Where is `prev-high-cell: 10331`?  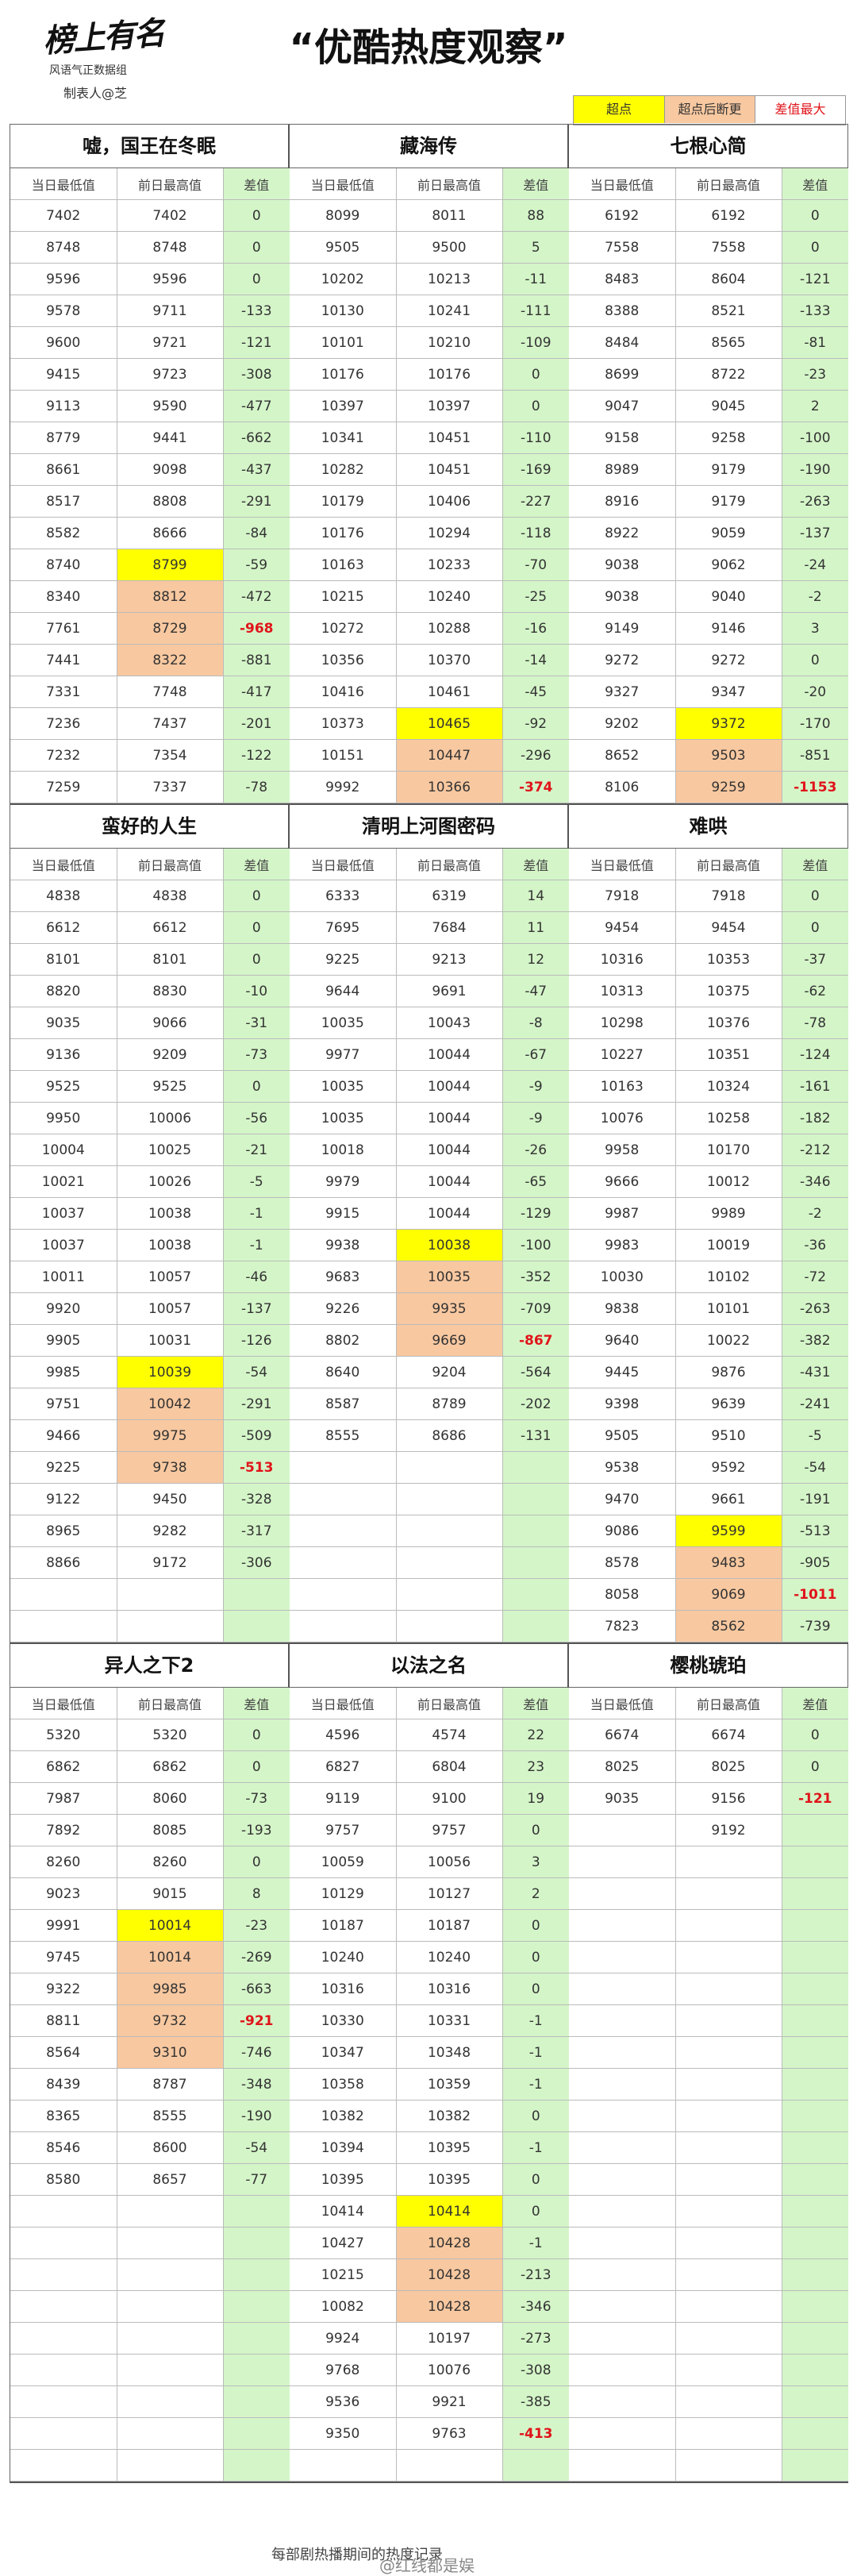 prev-high-cell: 10331 is located at coordinates (449, 2020).